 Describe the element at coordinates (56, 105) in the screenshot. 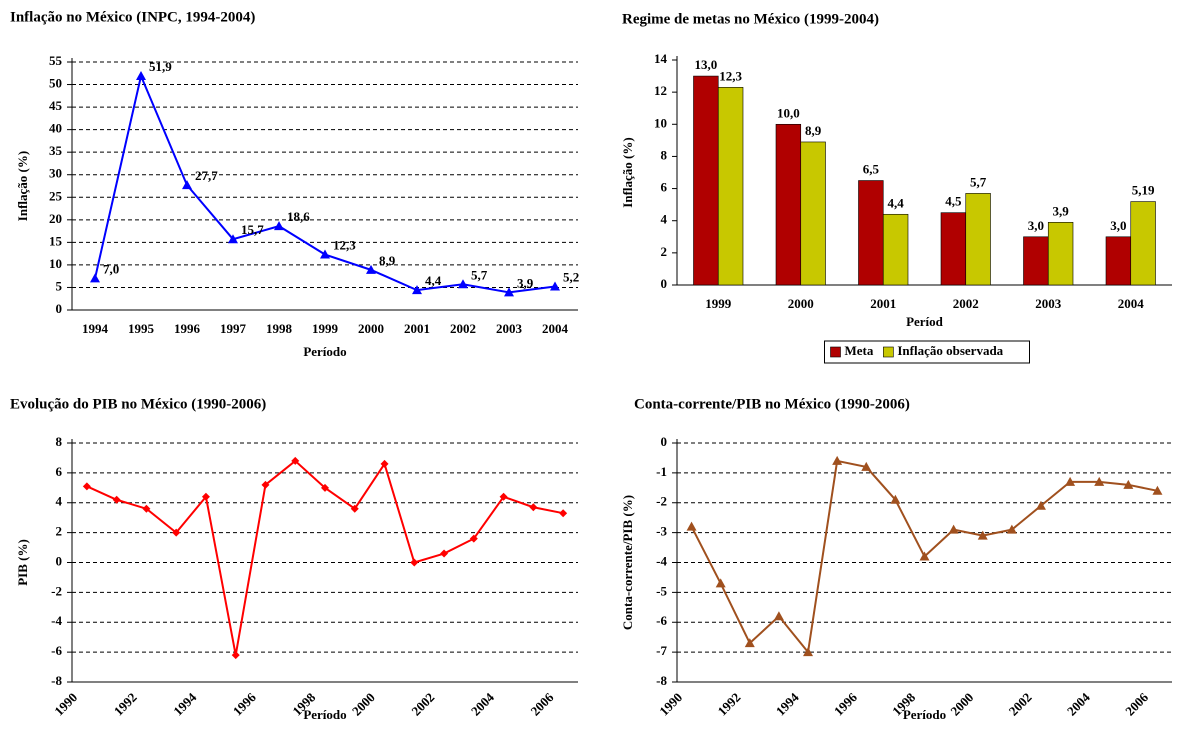

I see `y-tick-label: 45` at that location.